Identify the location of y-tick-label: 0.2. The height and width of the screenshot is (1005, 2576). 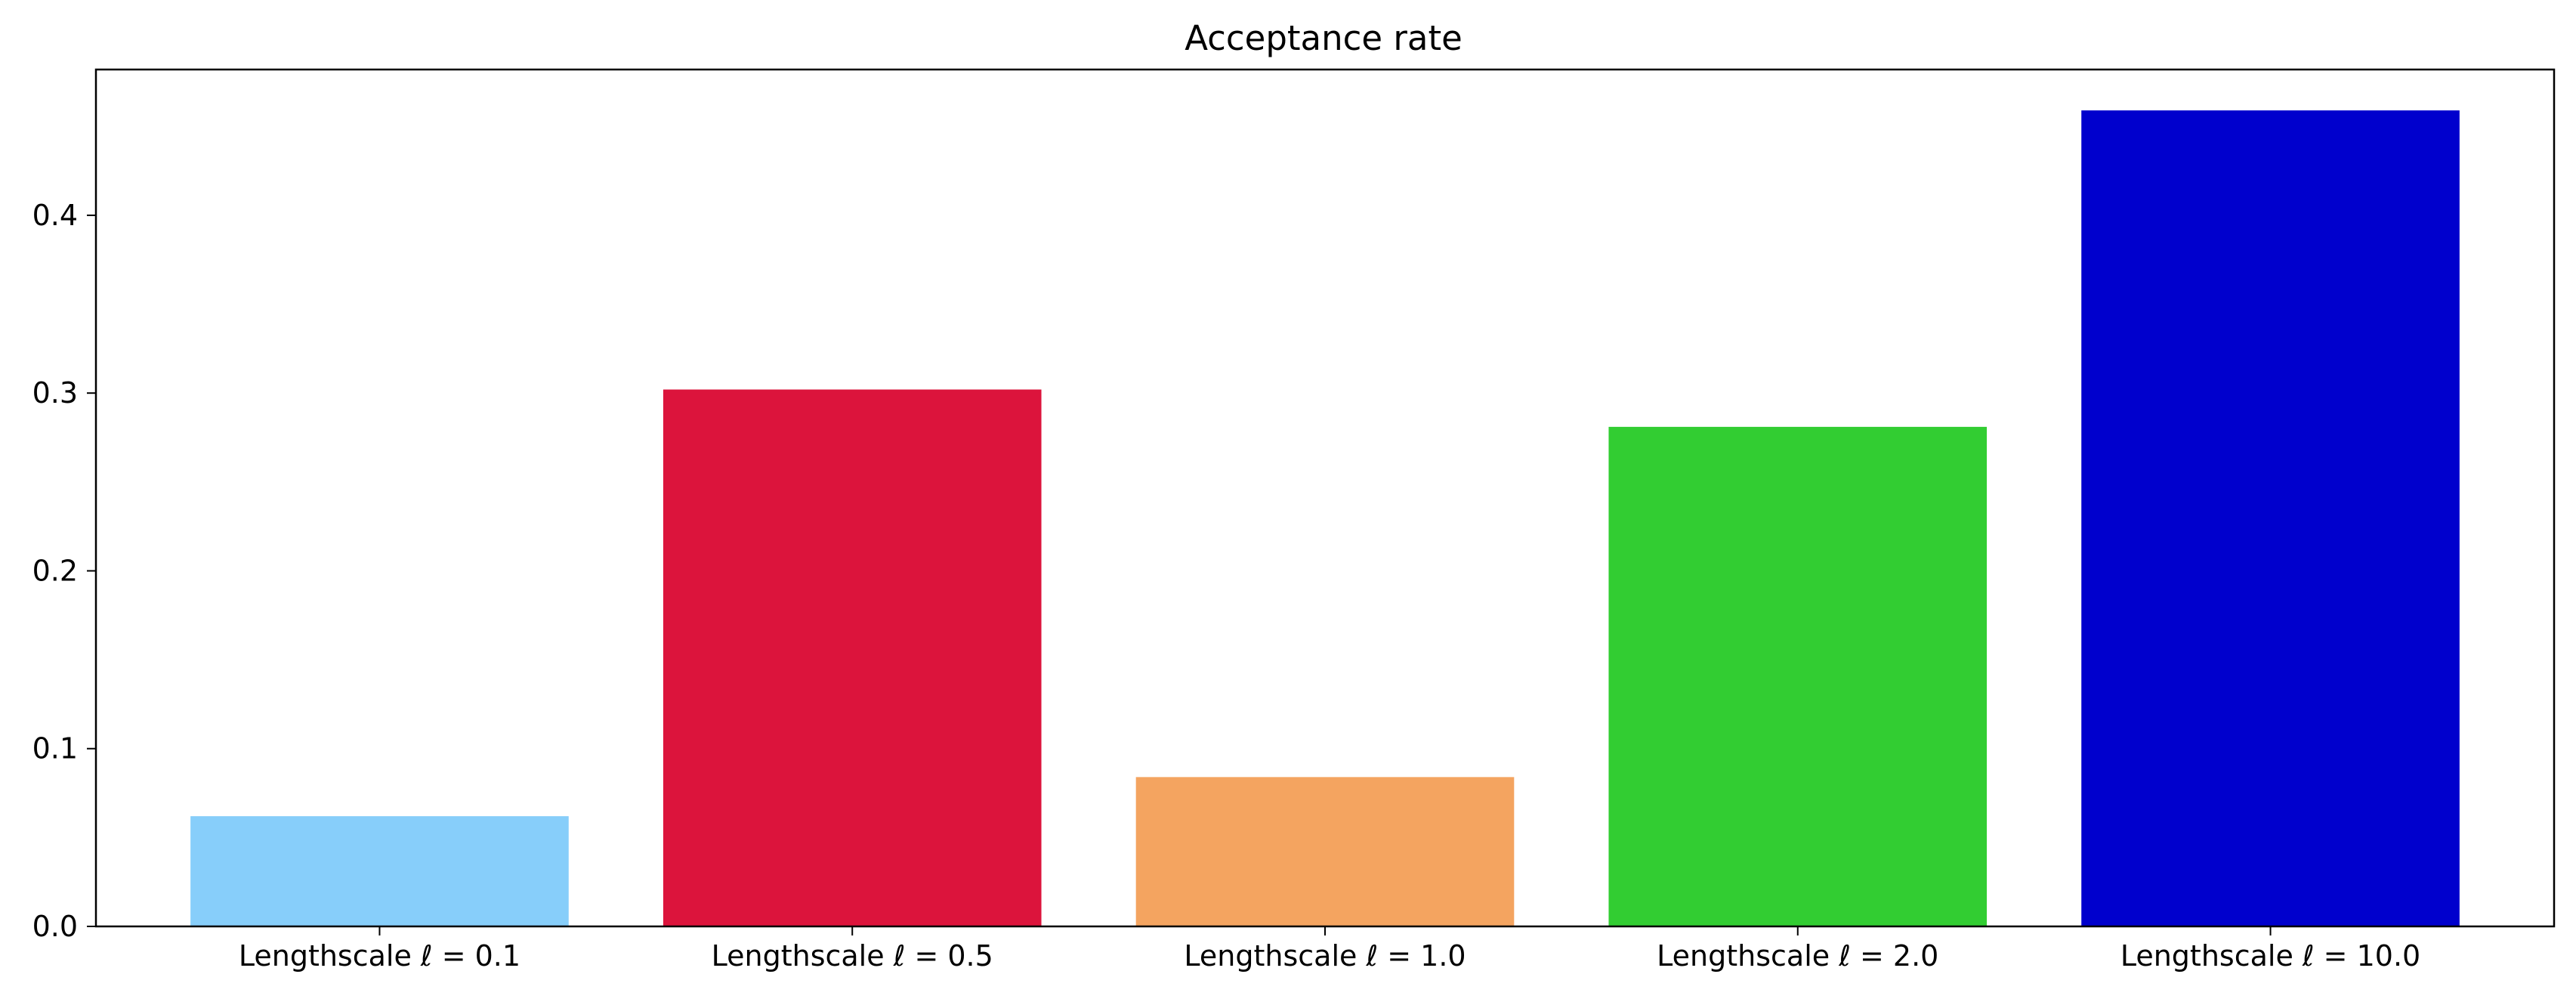
(55, 570).